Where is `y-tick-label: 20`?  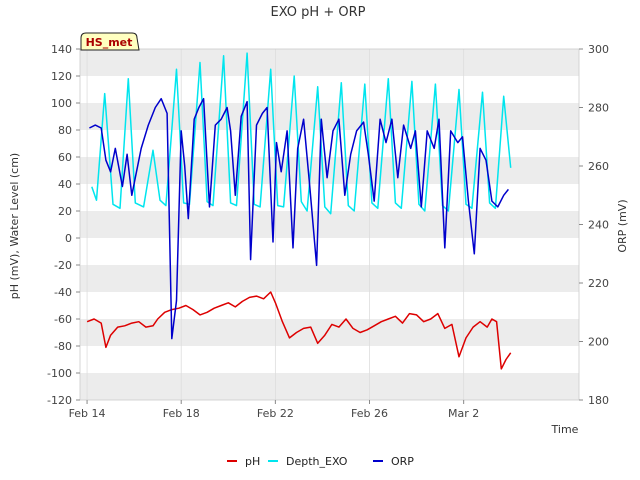 y-tick-label: 20 is located at coordinates (65, 211).